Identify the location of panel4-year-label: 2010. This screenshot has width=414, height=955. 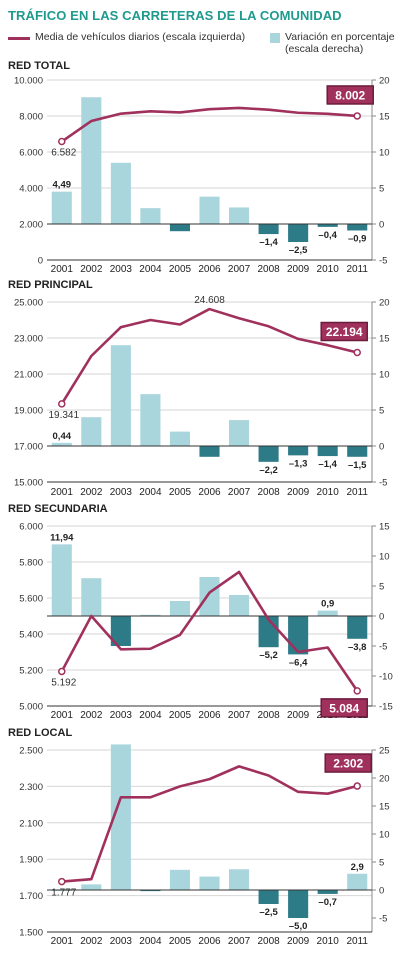
(328, 941).